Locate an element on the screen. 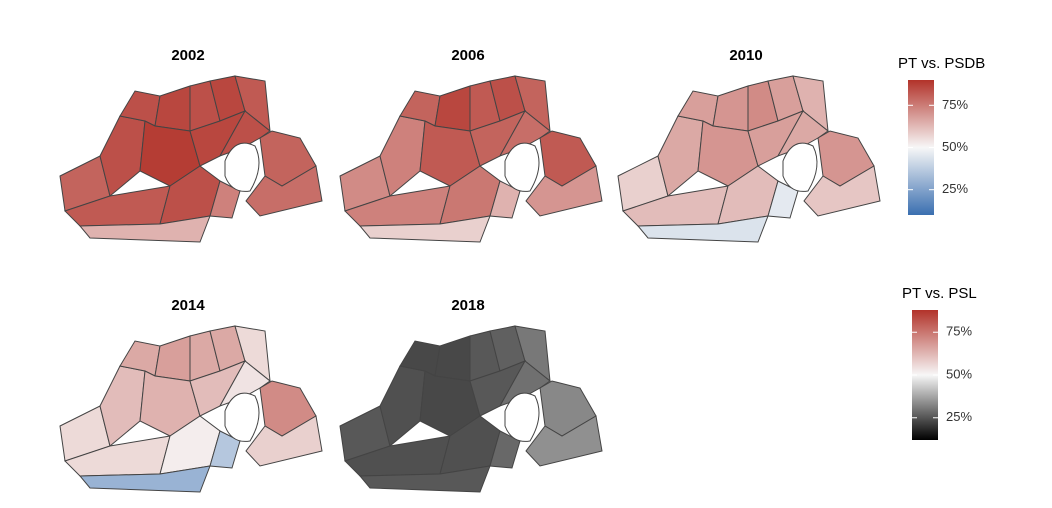 The width and height of the screenshot is (1052, 508). panel-title: 2002 is located at coordinates (187, 55).